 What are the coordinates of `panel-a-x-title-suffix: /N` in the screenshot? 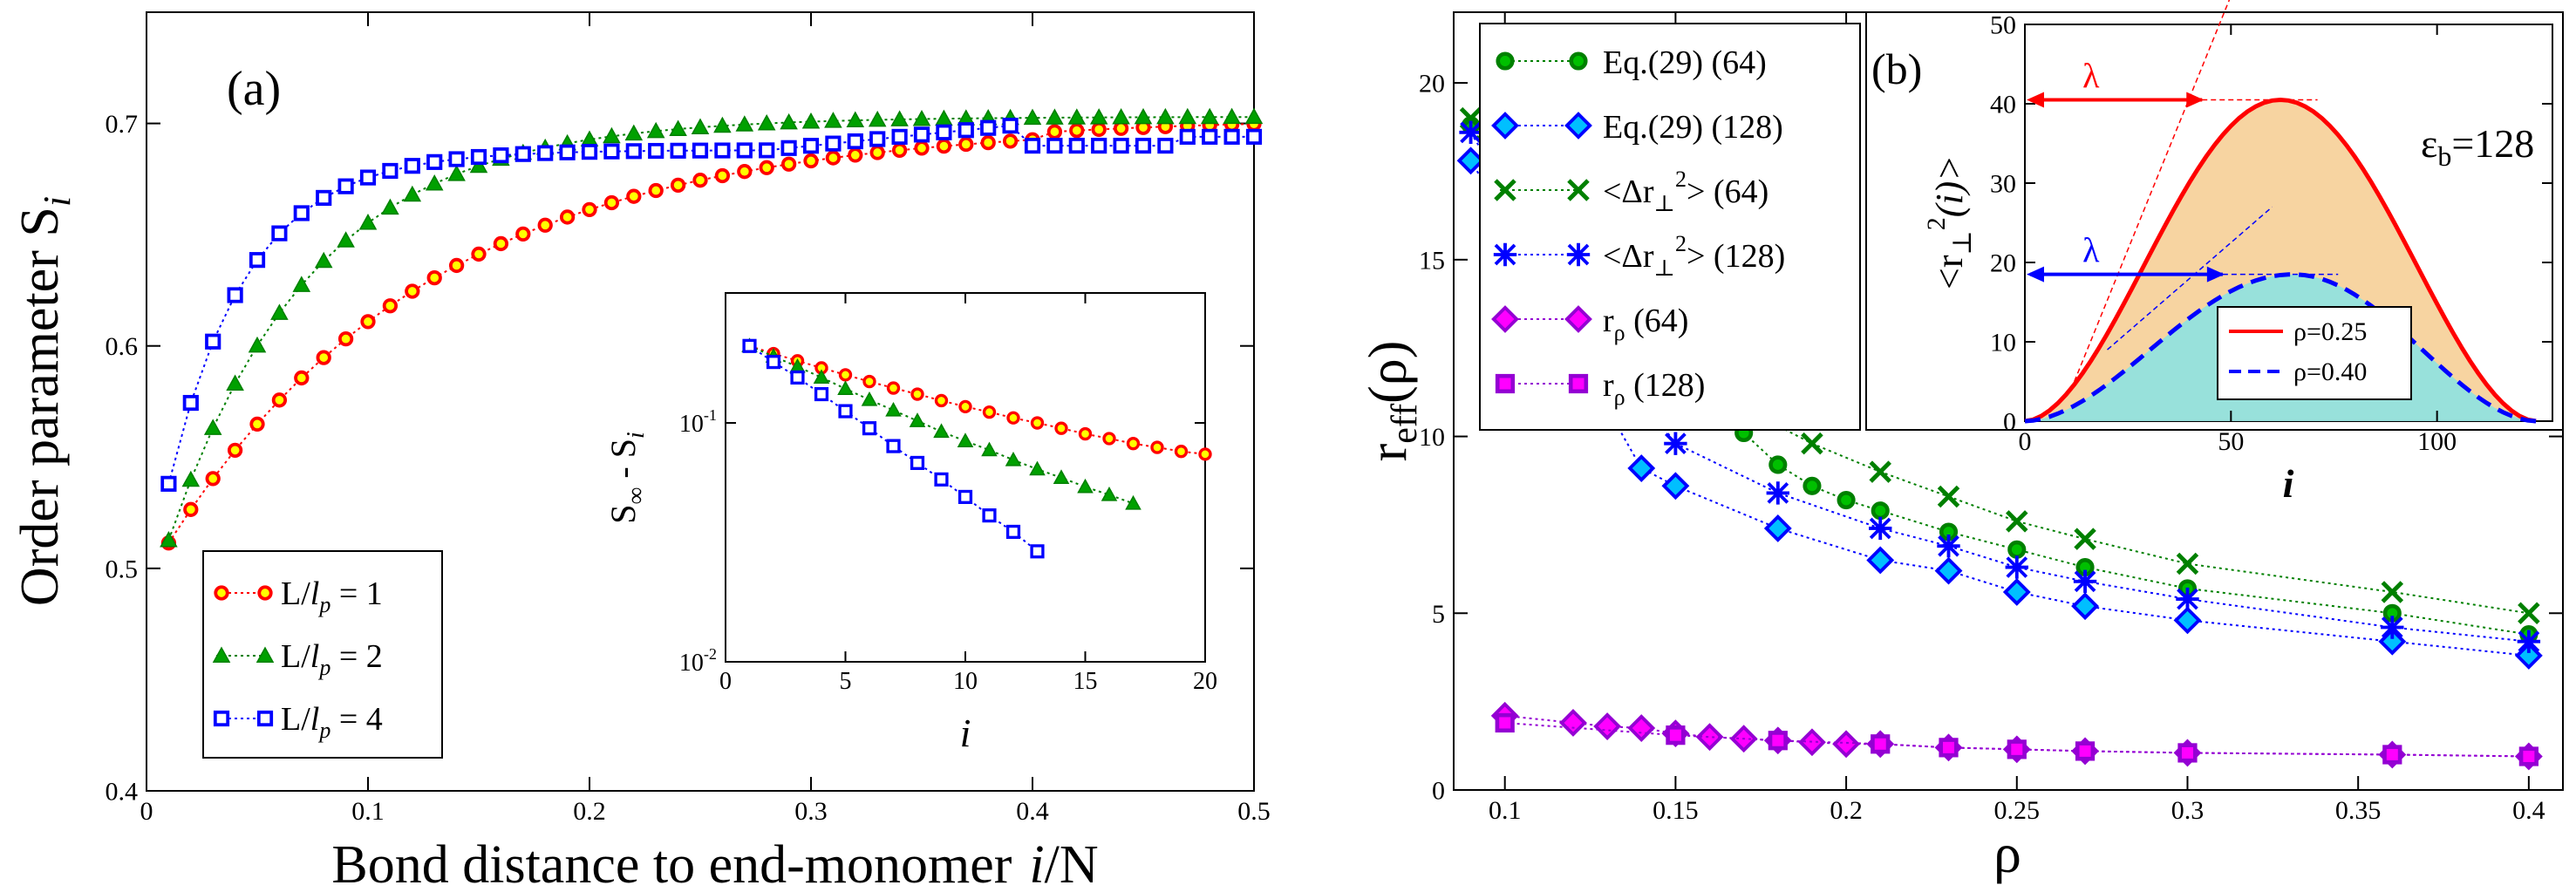 It's located at (1072, 863).